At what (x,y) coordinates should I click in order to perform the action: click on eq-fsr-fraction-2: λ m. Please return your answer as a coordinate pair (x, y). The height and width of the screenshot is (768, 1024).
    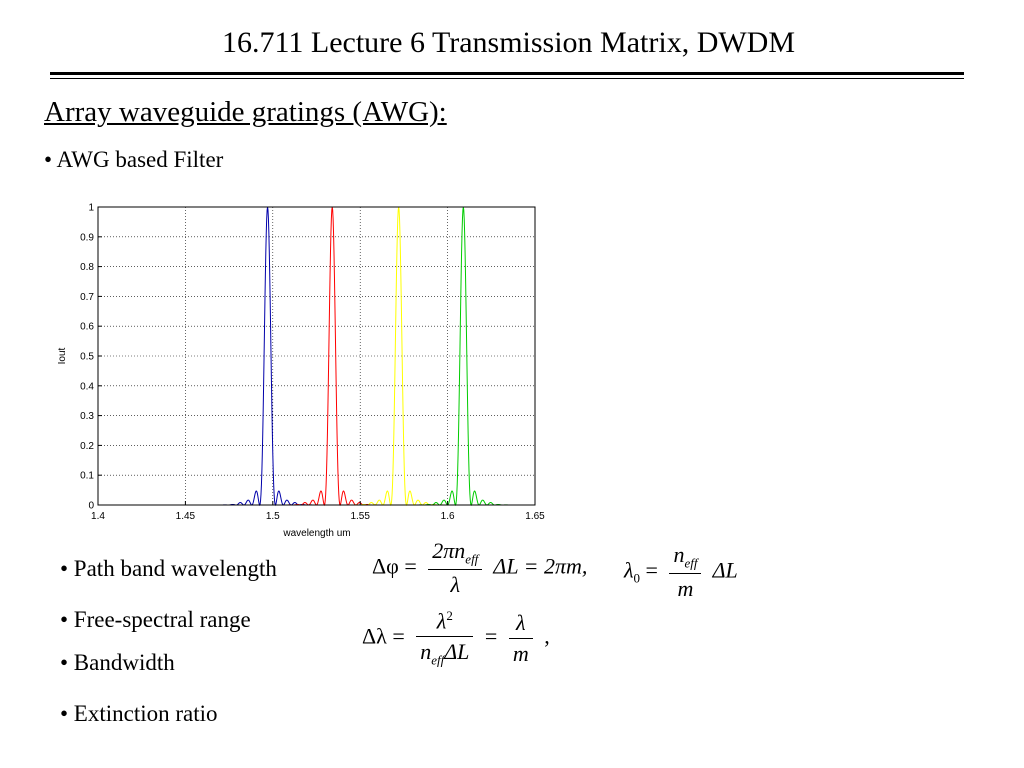
    Looking at the image, I should click on (520, 638).